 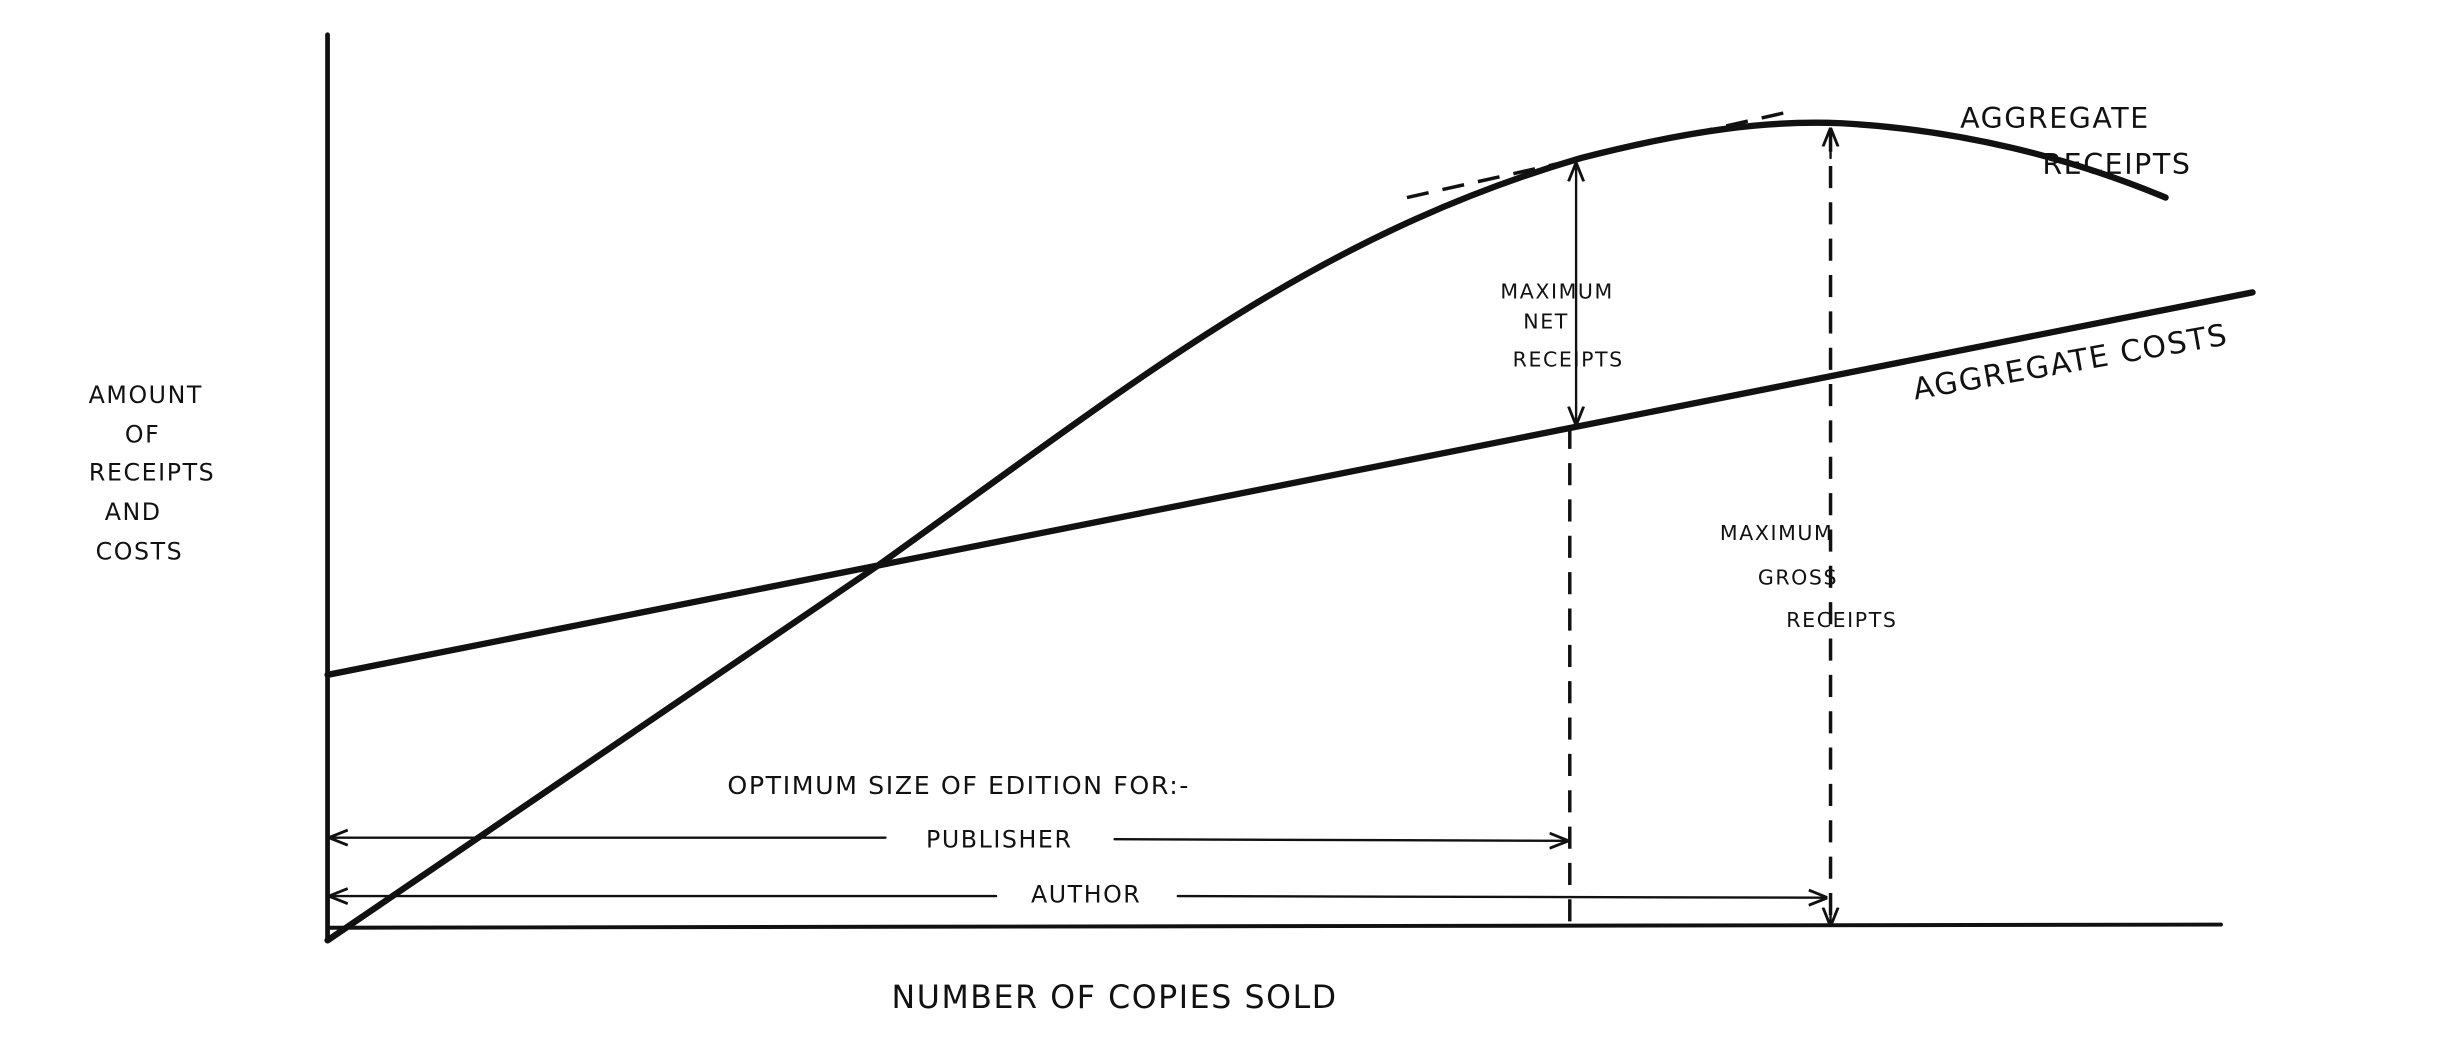 I want to click on optimum-label: OPTIMUM SIZE OF EDITION FOR:-, so click(x=958, y=785).